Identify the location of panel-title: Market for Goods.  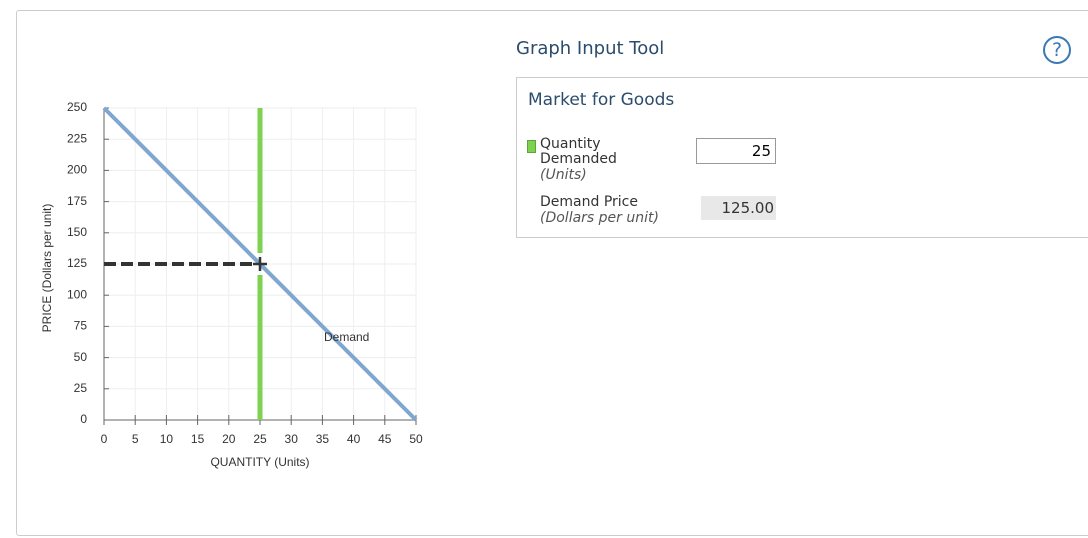
(601, 100).